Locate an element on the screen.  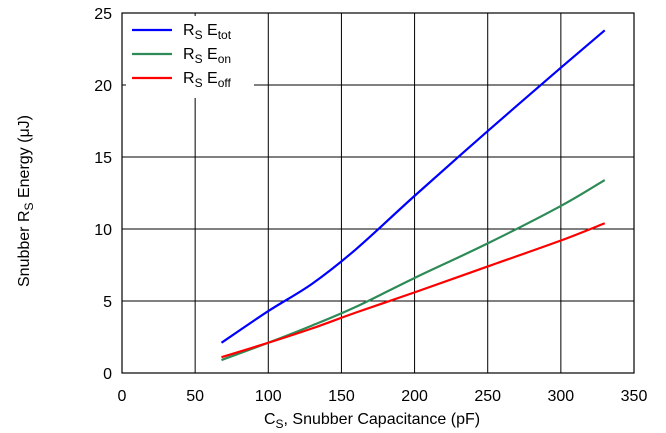
x-axis-title-sub: S is located at coordinates (280, 424).